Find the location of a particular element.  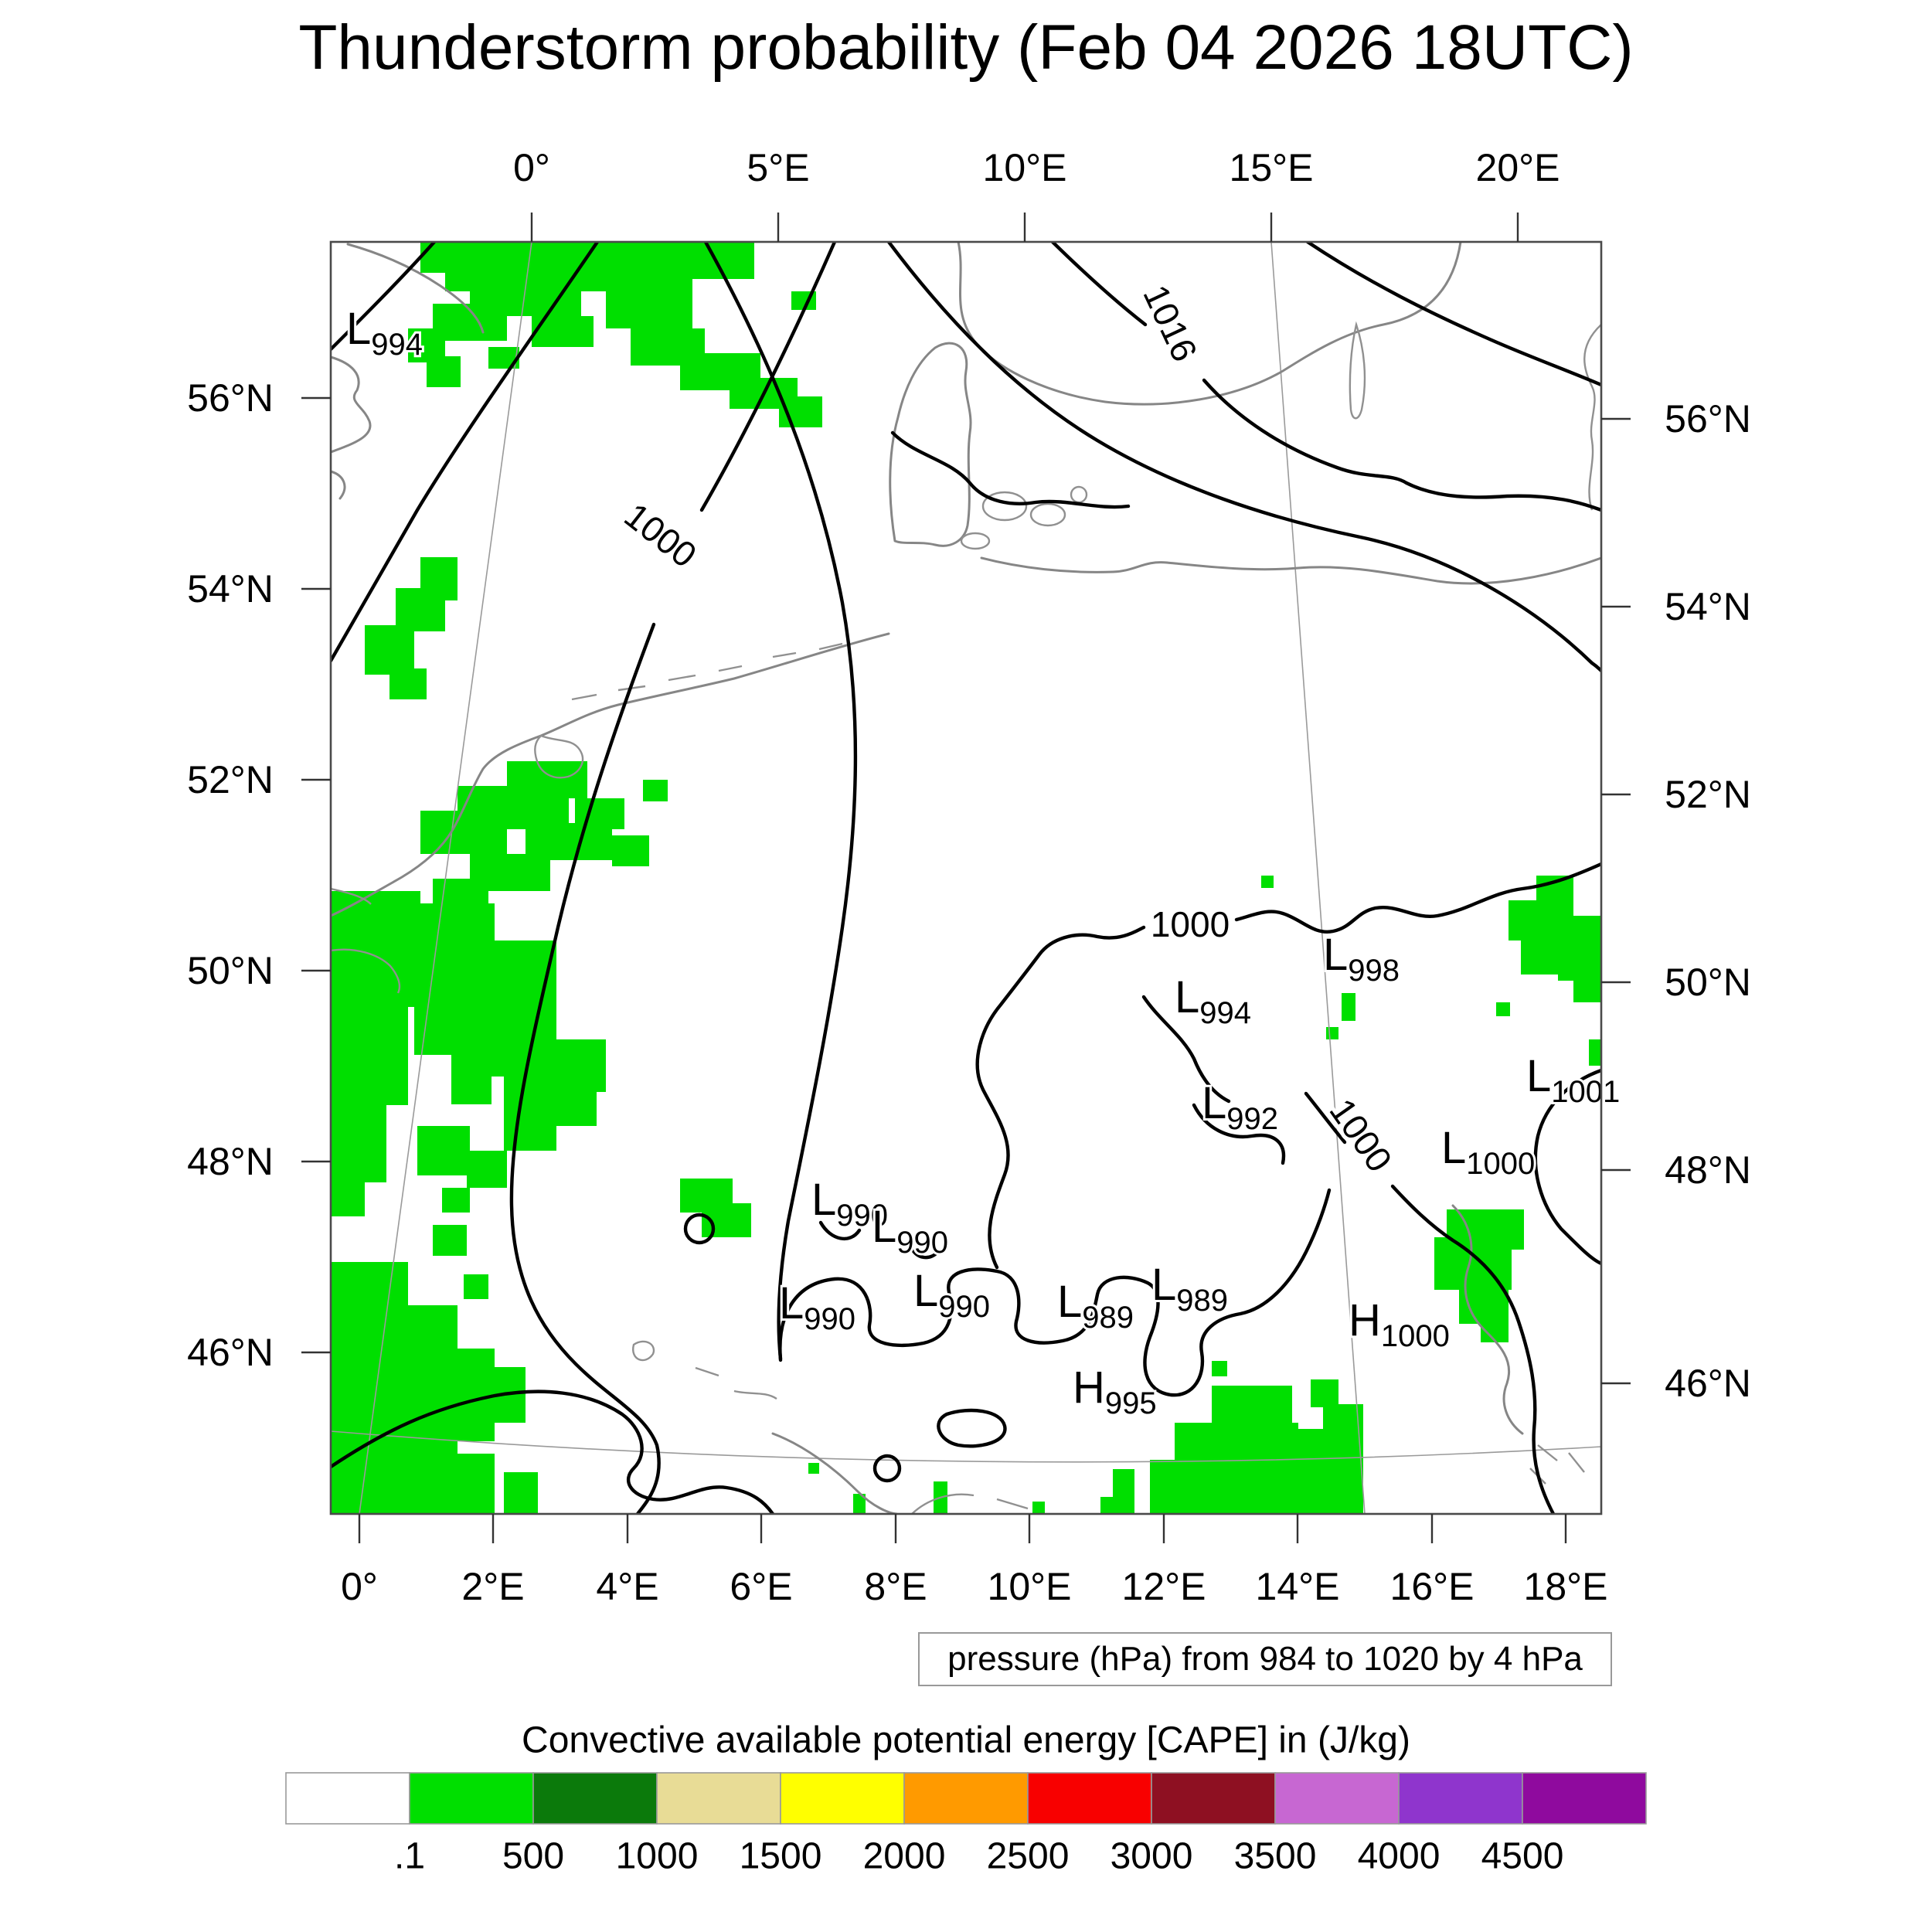

bottom-axis-label-14e: 14°E is located at coordinates (1298, 1586).